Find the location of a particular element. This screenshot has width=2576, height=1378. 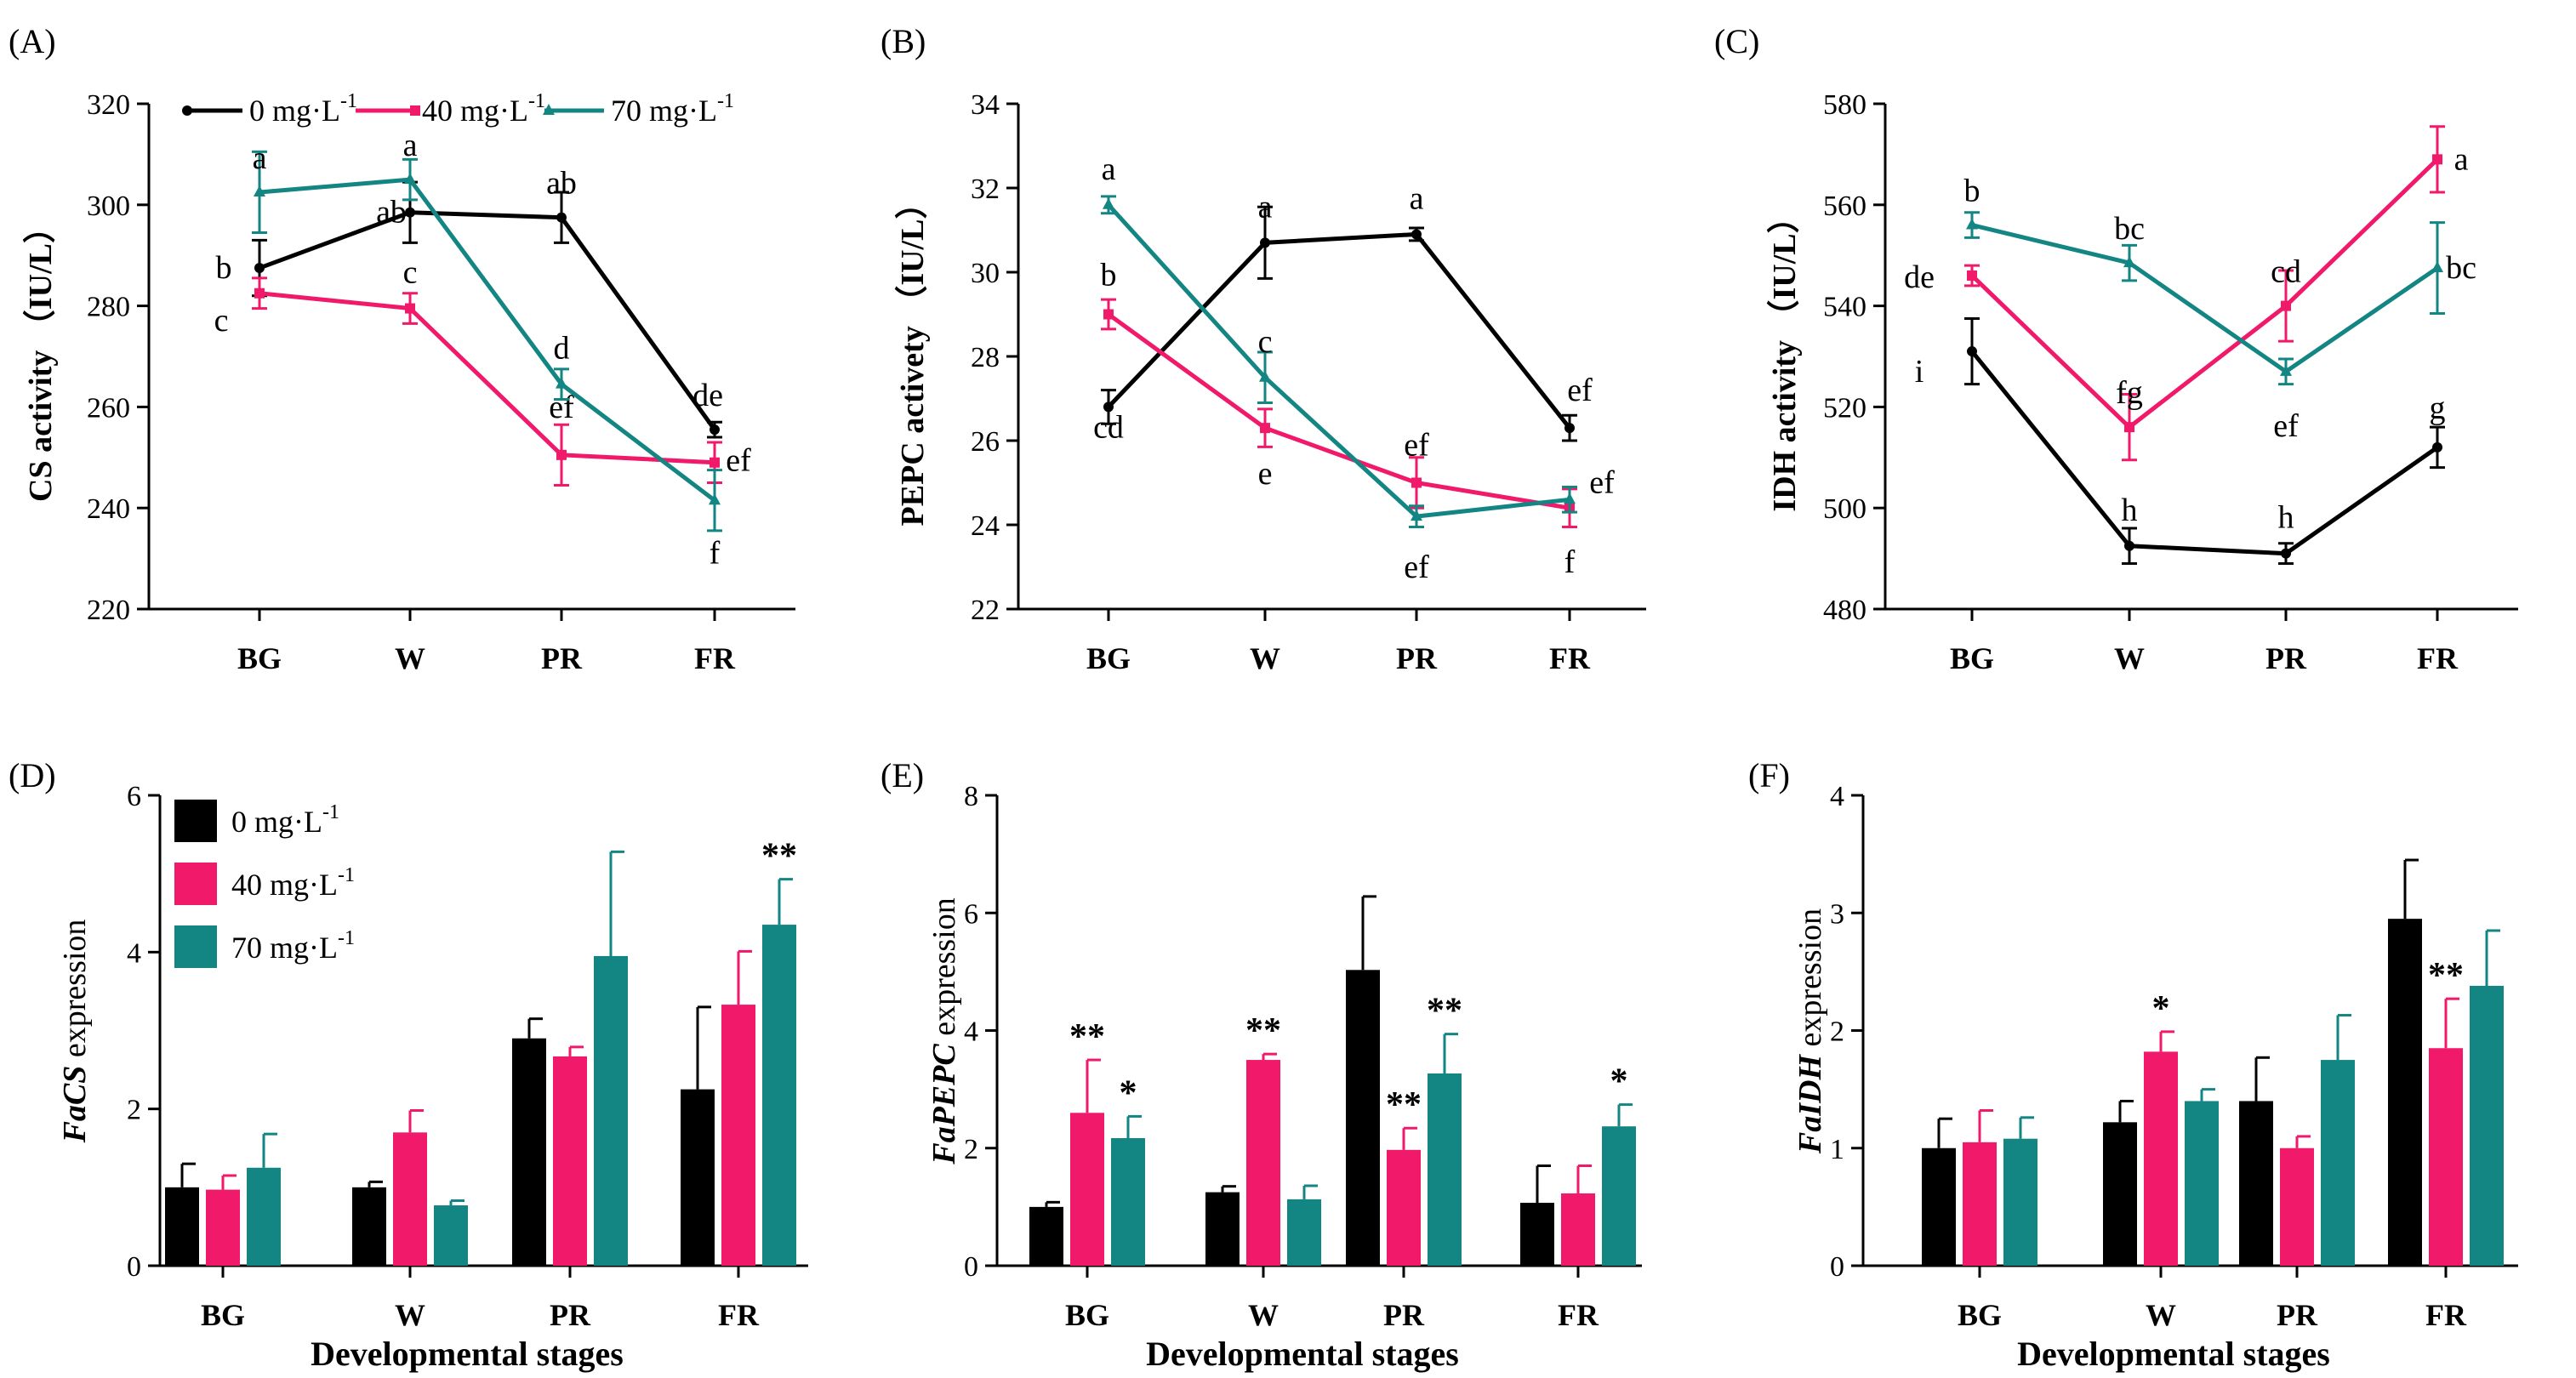

y-tick-label: 300 is located at coordinates (108, 206).